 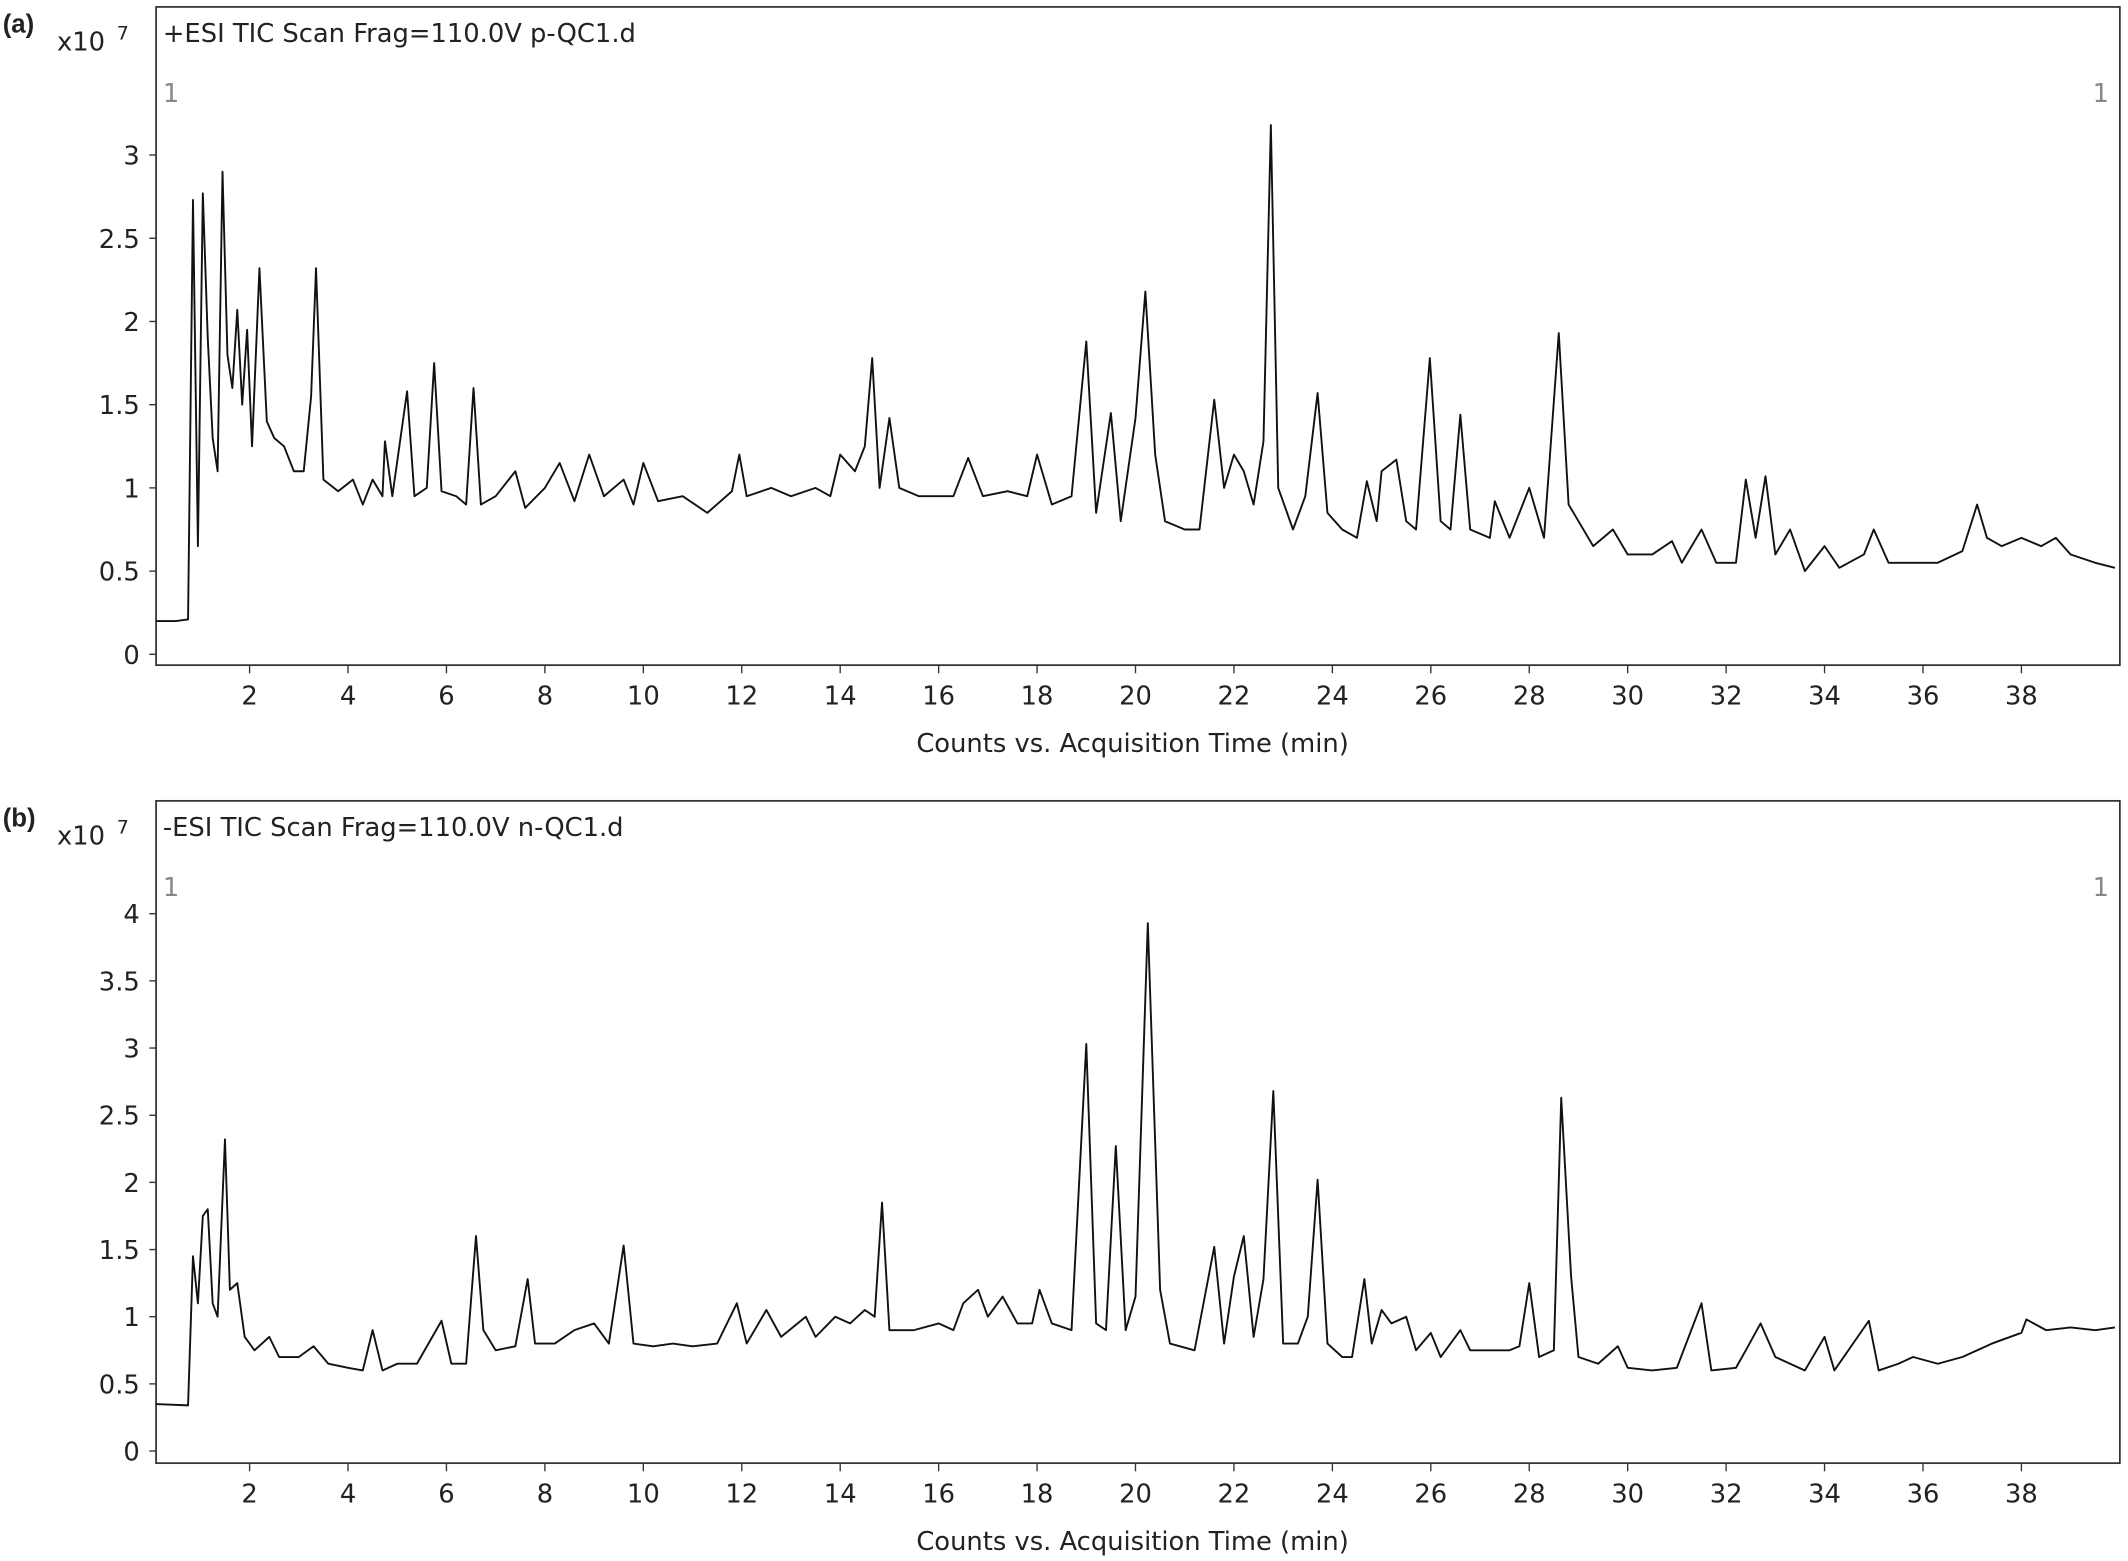 I want to click on panel-title: +ESI TIC Scan Frag=110.0V p-QC1.d, so click(x=399, y=34).